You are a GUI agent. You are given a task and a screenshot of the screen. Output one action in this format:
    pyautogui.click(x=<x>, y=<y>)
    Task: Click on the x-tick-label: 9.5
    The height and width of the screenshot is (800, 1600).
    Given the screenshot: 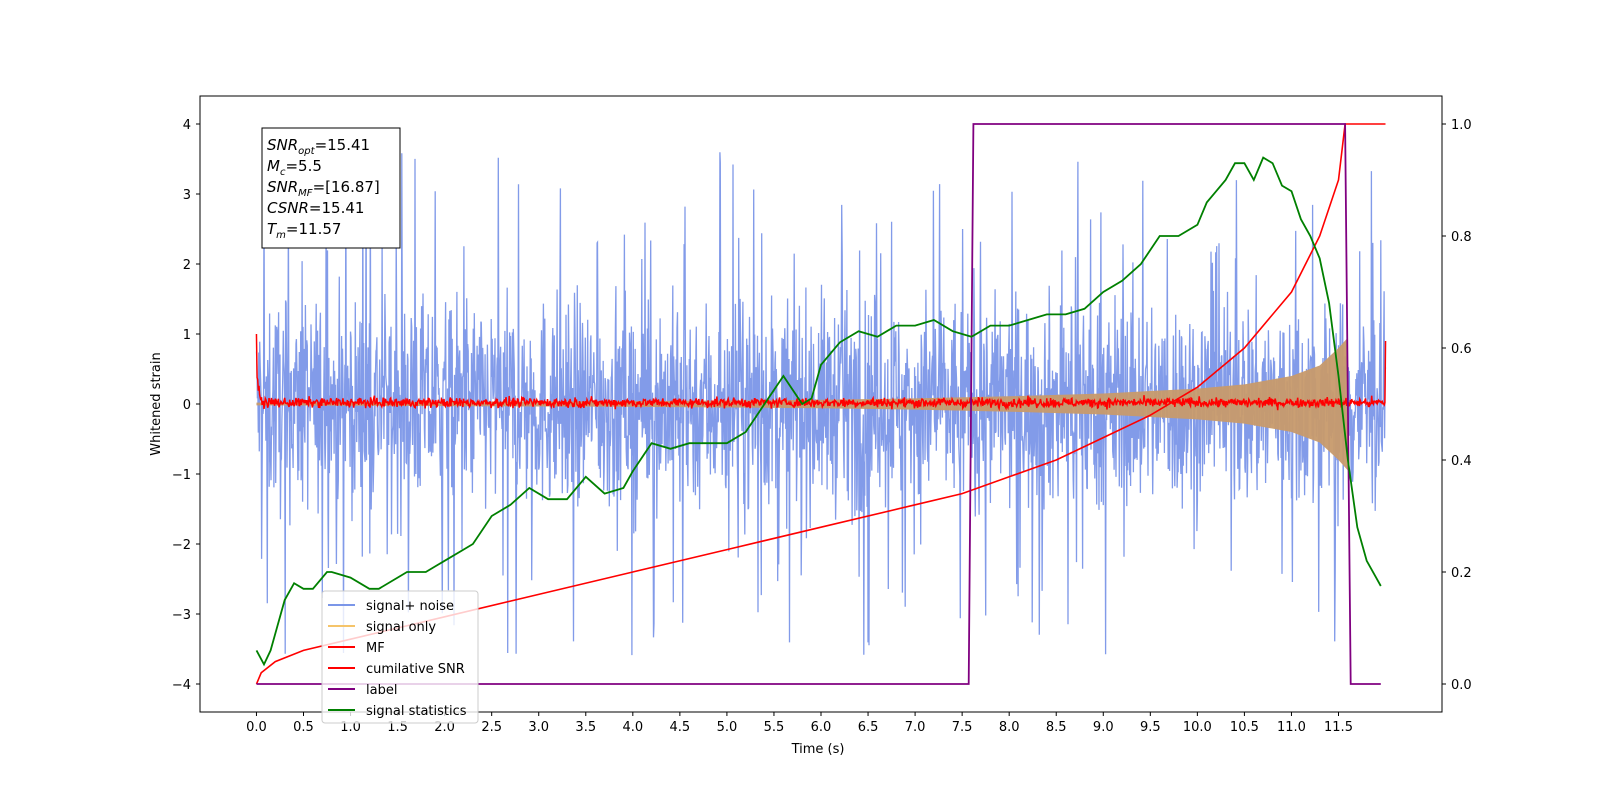 What is the action you would take?
    pyautogui.click(x=1150, y=727)
    